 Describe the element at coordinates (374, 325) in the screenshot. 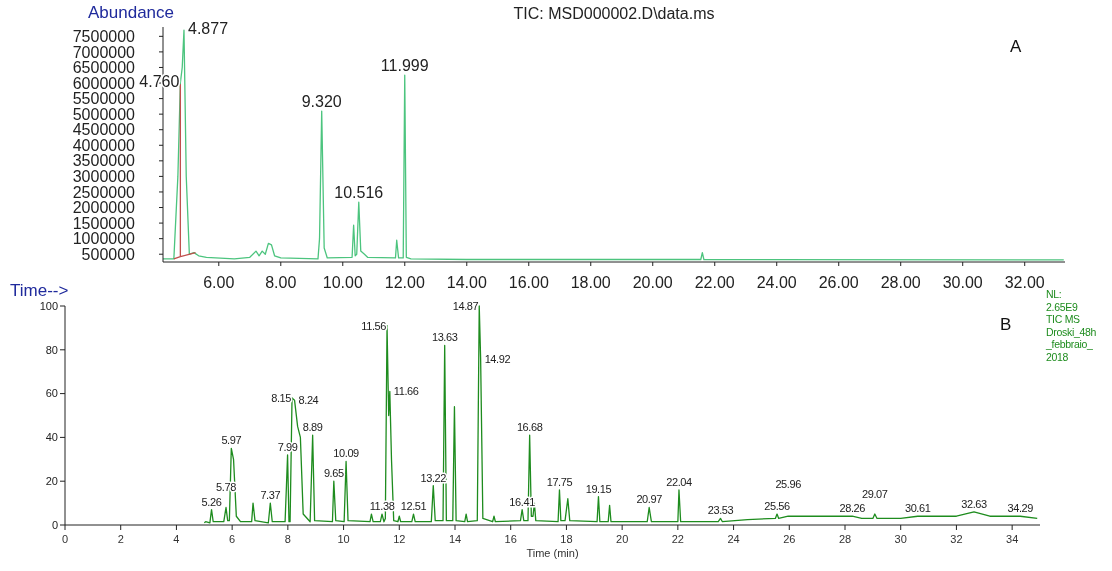

I see `annotation: 11.56` at that location.